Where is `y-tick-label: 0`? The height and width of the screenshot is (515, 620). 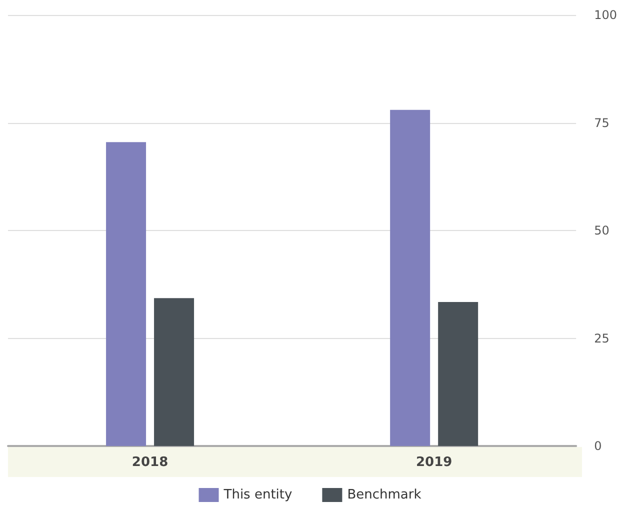
y-tick-label: 0 is located at coordinates (598, 446).